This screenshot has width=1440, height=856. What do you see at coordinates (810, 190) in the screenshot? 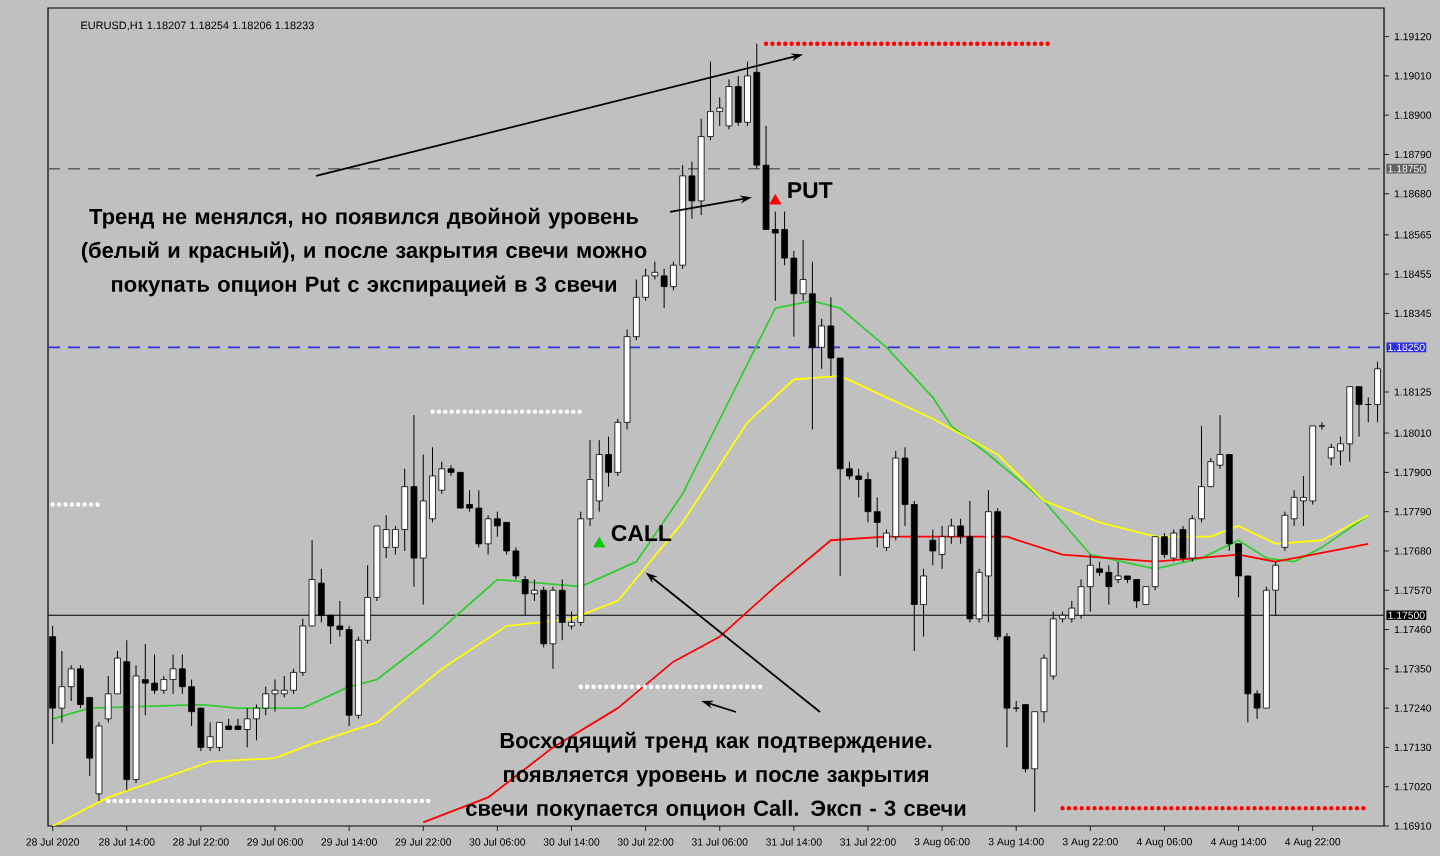
I see `annotation: PUT` at bounding box center [810, 190].